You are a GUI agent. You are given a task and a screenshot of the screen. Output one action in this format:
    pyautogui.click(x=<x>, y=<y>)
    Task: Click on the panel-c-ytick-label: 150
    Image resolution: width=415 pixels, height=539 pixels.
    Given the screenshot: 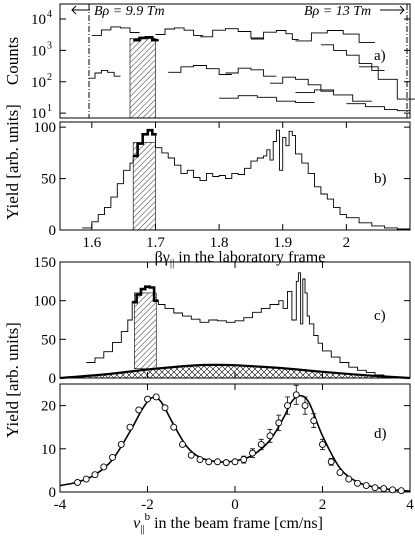 What is the action you would take?
    pyautogui.click(x=45, y=263)
    